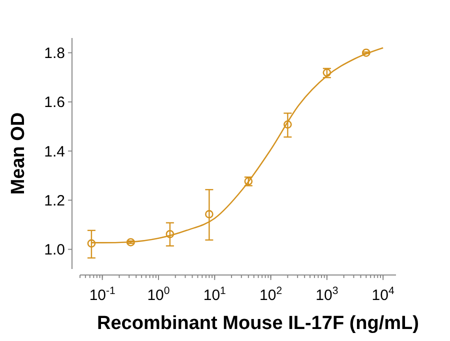 The image size is (450, 341). Describe the element at coordinates (258, 323) in the screenshot. I see `x-axis-title: Recombinant Mouse IL-17F (ng/mL)` at that location.